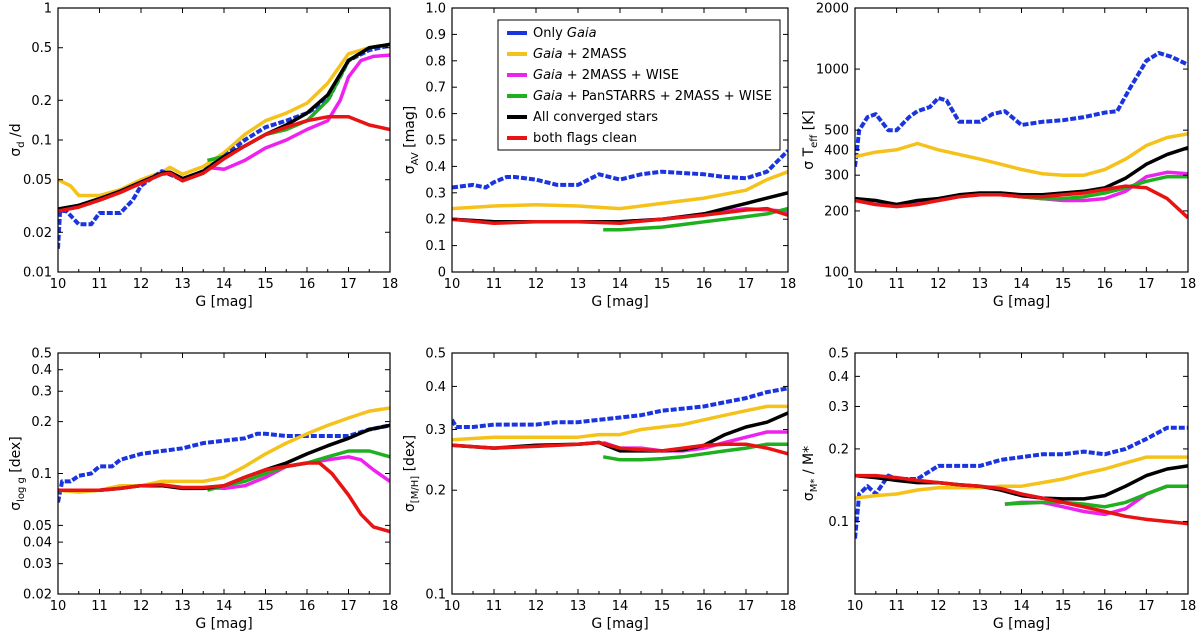 This screenshot has height=636, width=1200. What do you see at coordinates (411, 473) in the screenshot?
I see `y-axis-label: σ[M/H] [dex]` at bounding box center [411, 473].